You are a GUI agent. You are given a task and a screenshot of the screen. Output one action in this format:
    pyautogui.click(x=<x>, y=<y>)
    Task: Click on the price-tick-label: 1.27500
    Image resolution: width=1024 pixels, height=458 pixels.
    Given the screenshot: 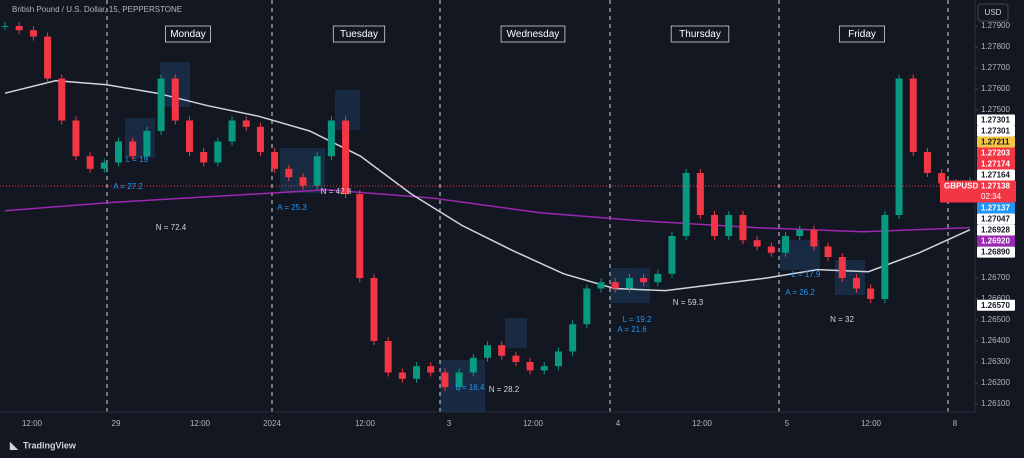 What is the action you would take?
    pyautogui.click(x=995, y=109)
    